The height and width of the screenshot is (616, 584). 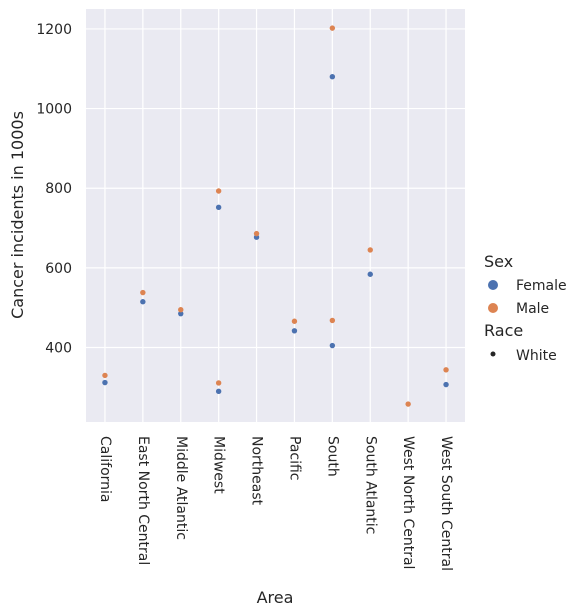 I want to click on legend-marker-female, so click(x=493, y=285).